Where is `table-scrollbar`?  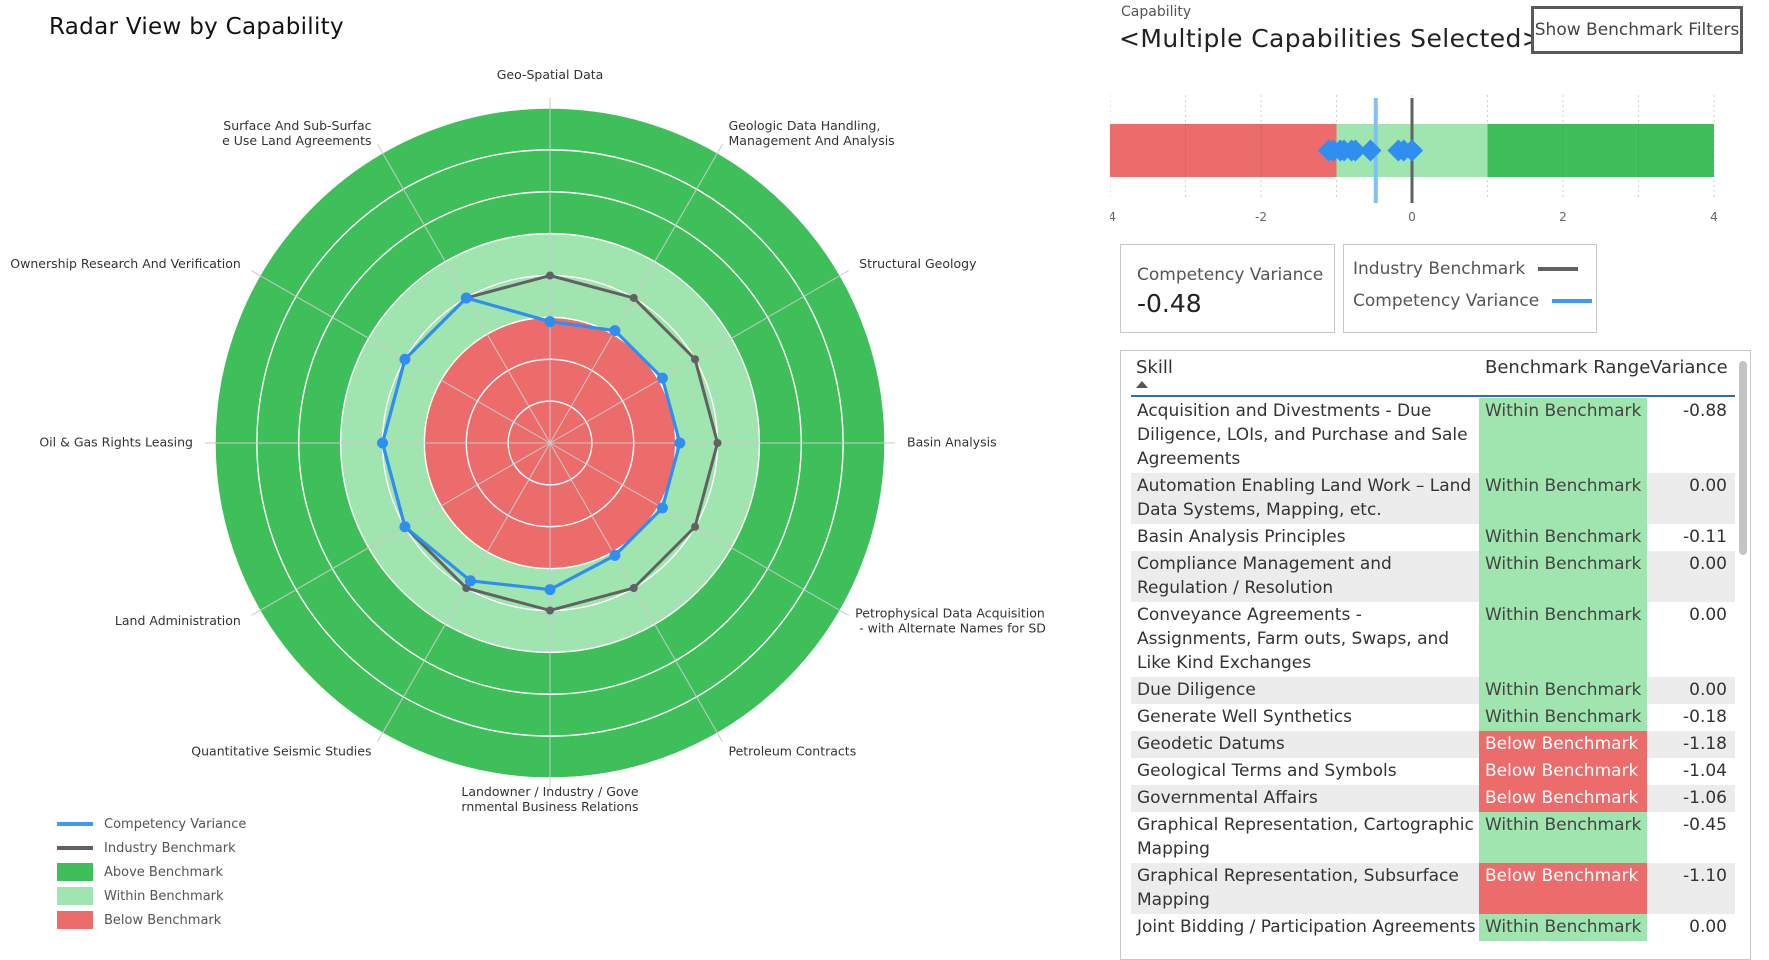
table-scrollbar is located at coordinates (1743, 458).